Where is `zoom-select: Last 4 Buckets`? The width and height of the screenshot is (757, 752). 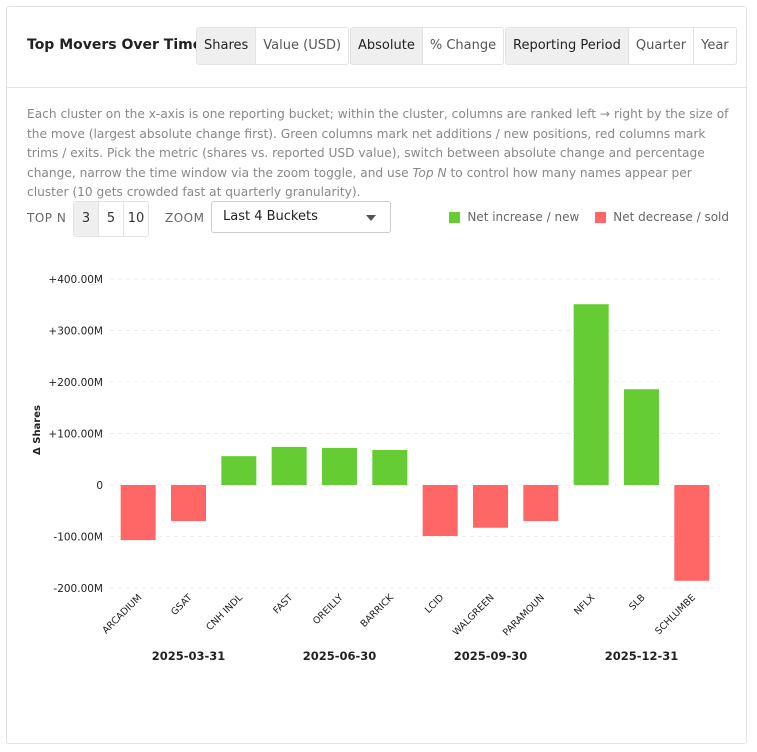
zoom-select: Last 4 Buckets is located at coordinates (301, 217).